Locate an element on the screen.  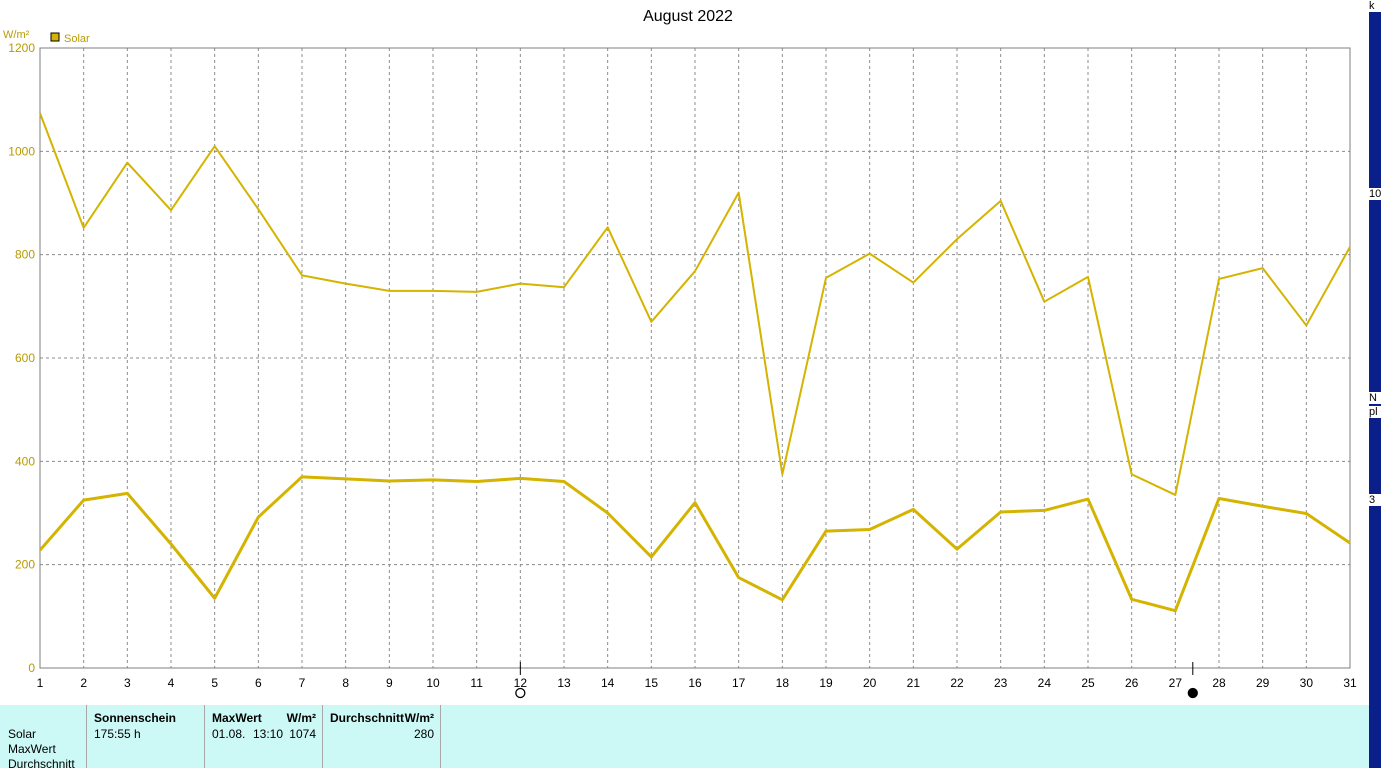
y-tick-label-400: 400 is located at coordinates (25, 461).